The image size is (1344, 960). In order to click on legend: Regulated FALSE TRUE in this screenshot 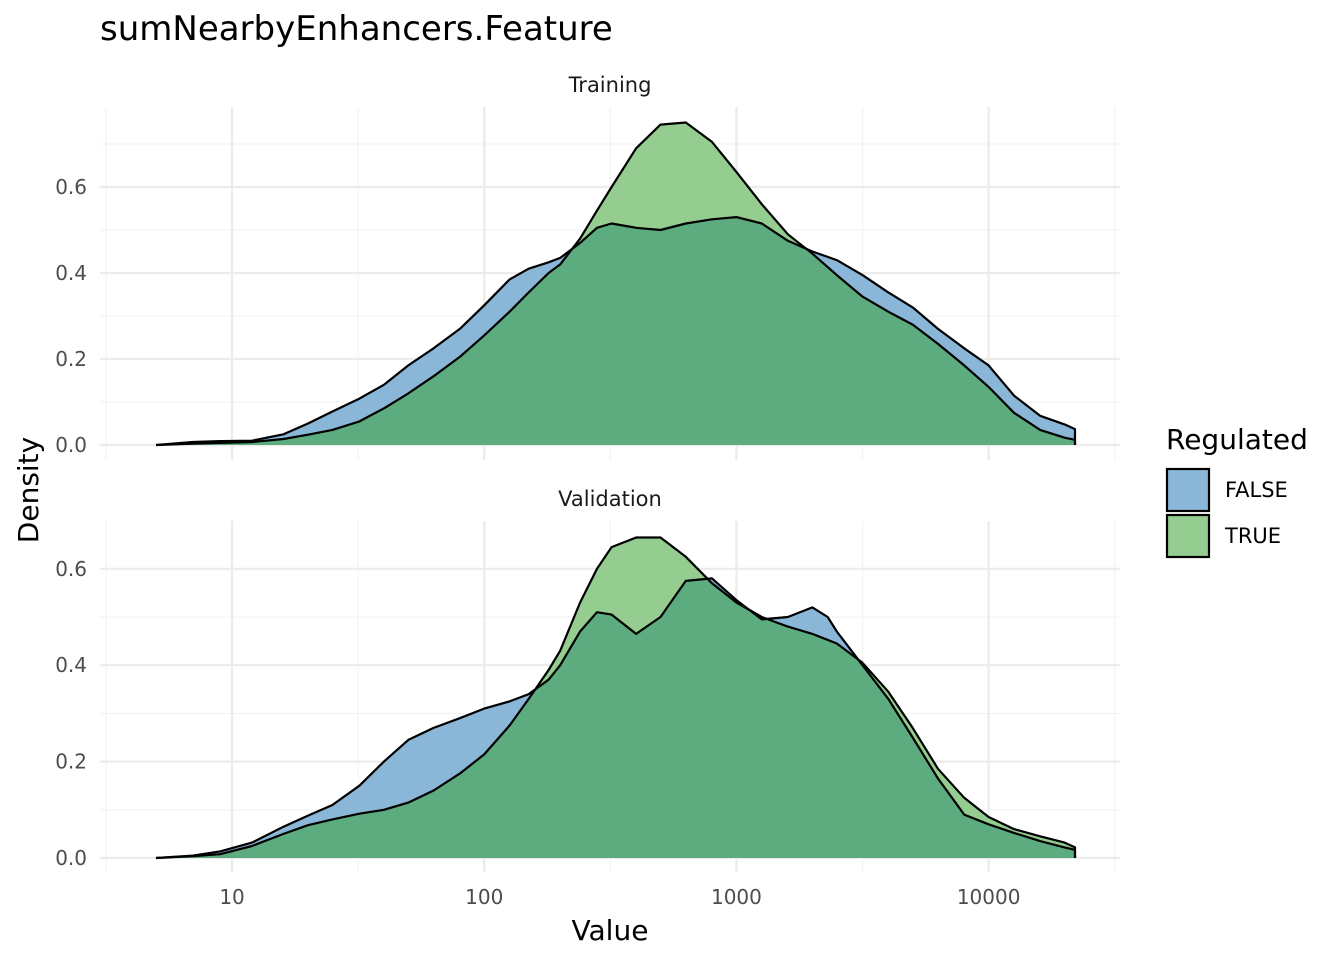, I will do `click(1236, 491)`.